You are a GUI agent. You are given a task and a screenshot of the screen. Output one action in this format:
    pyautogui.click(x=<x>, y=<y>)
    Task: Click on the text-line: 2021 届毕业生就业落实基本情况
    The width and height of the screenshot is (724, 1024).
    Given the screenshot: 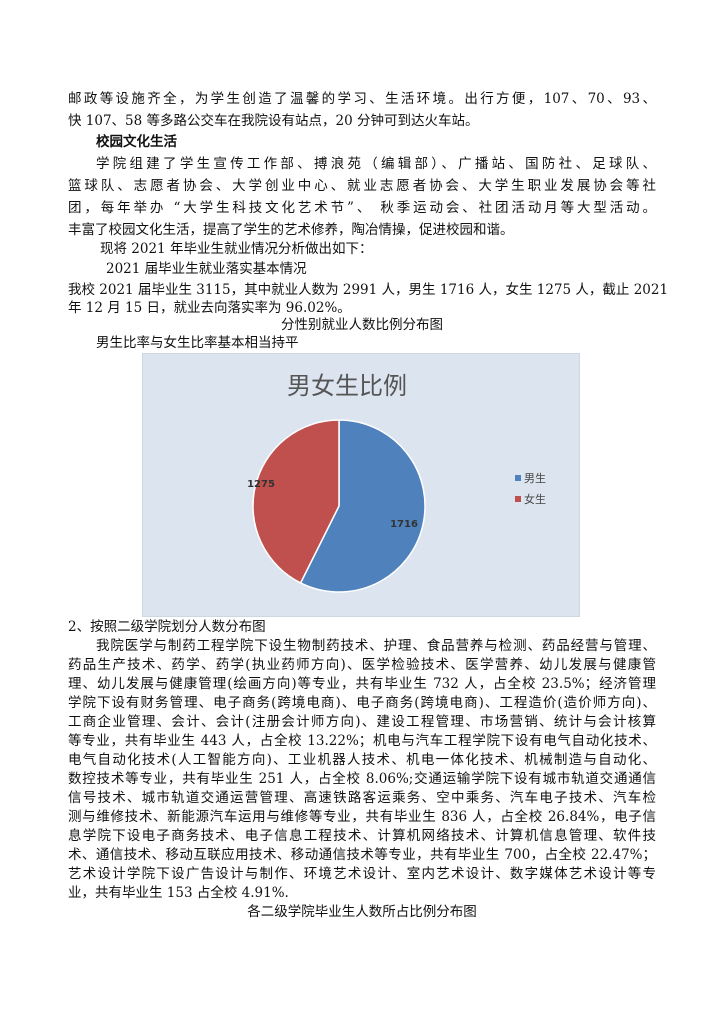 What is the action you would take?
    pyautogui.click(x=206, y=269)
    